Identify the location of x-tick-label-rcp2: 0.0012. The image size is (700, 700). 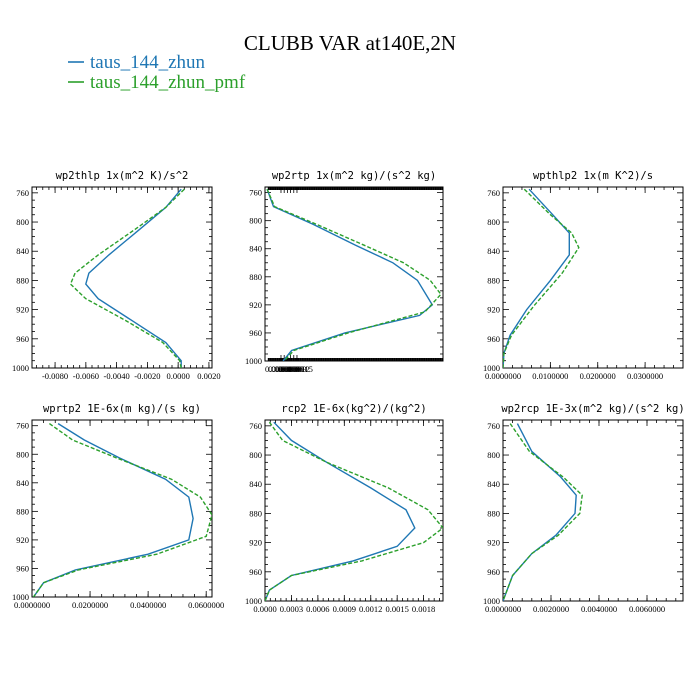
(370, 609).